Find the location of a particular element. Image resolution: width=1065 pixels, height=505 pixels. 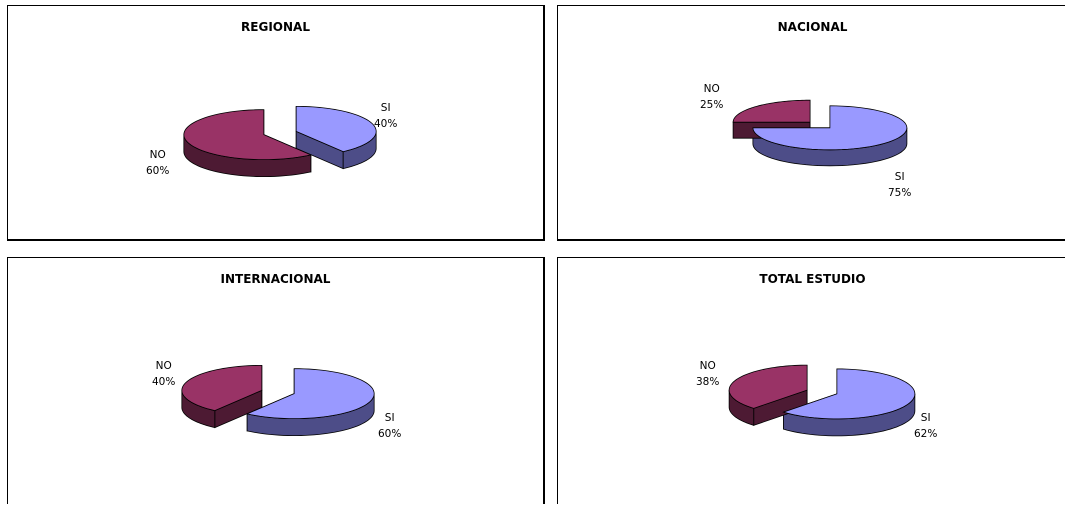

percent-label: 62% is located at coordinates (926, 434).